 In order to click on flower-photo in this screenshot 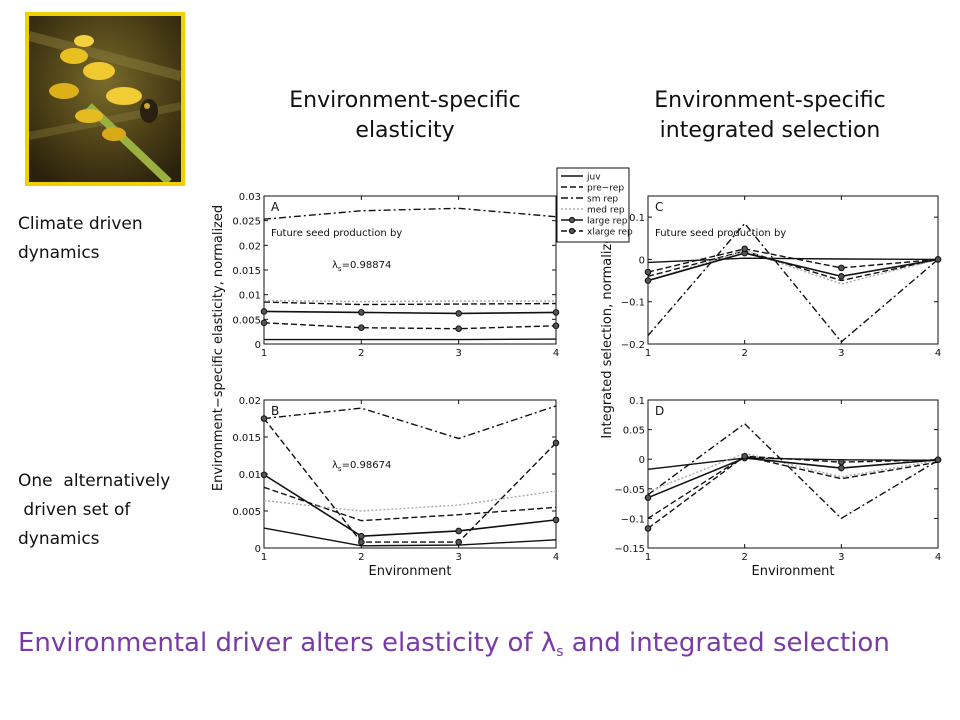, I will do `click(105, 99)`.